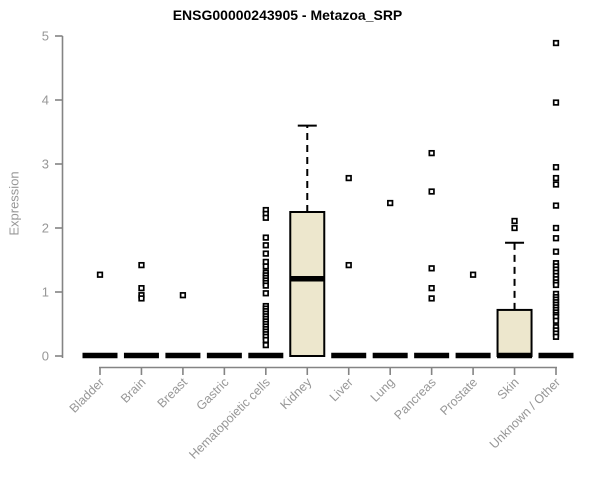 The height and width of the screenshot is (500, 600). What do you see at coordinates (213, 394) in the screenshot?
I see `x-tick-label: Gastric` at bounding box center [213, 394].